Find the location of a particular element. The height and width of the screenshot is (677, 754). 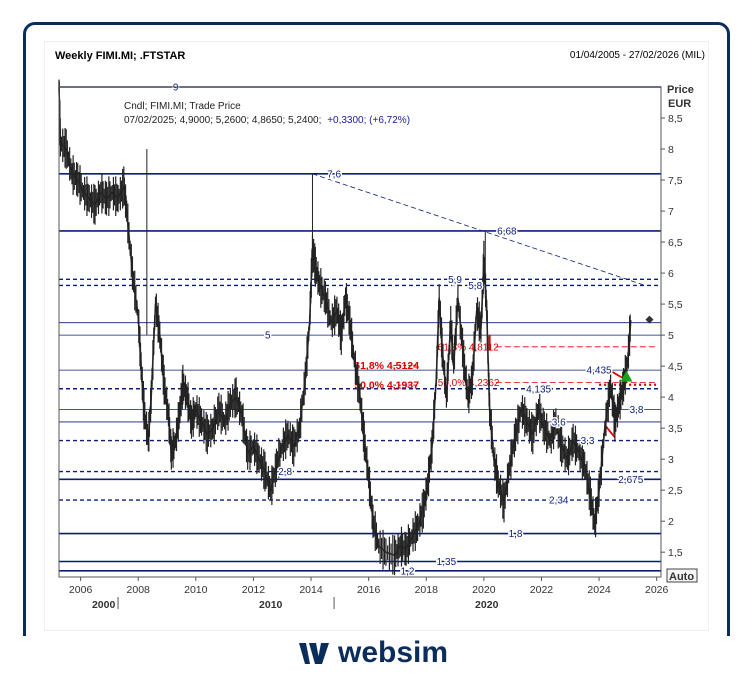

x-tick-label-10: 2026 is located at coordinates (657, 590).